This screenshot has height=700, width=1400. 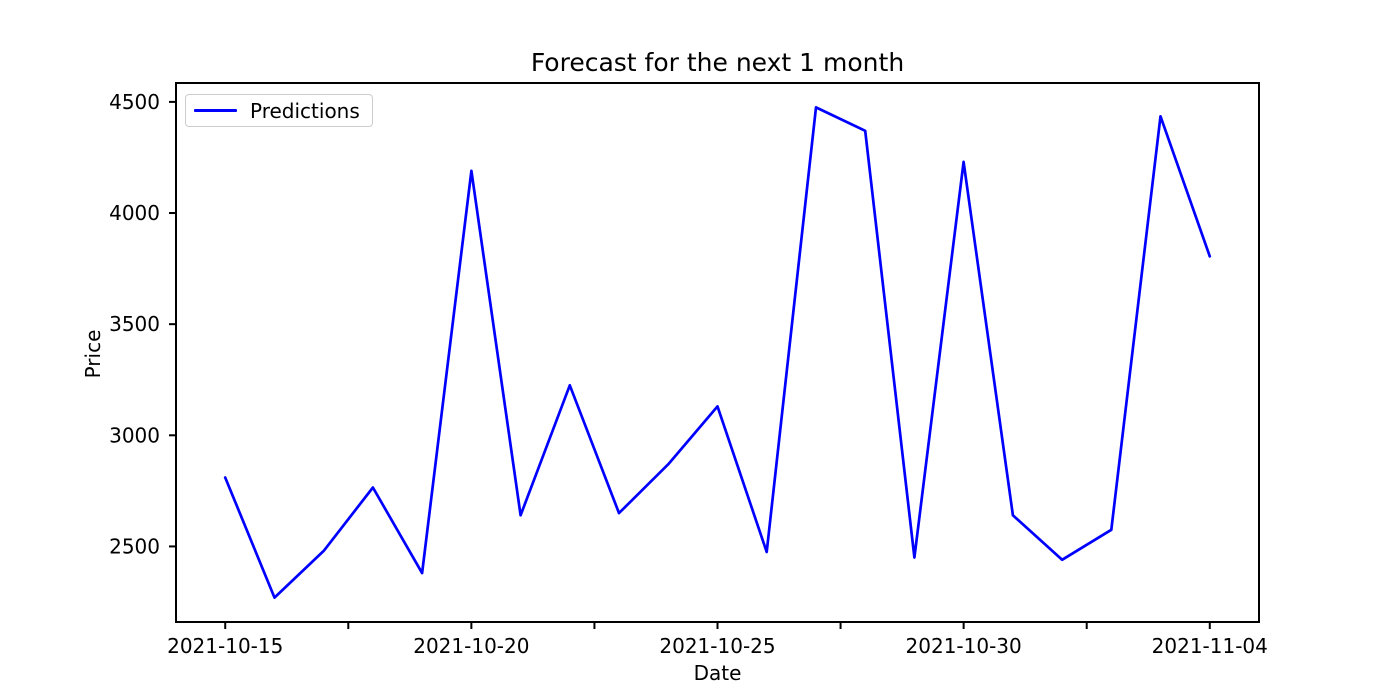 I want to click on legend-label: Predictions, so click(x=305, y=110).